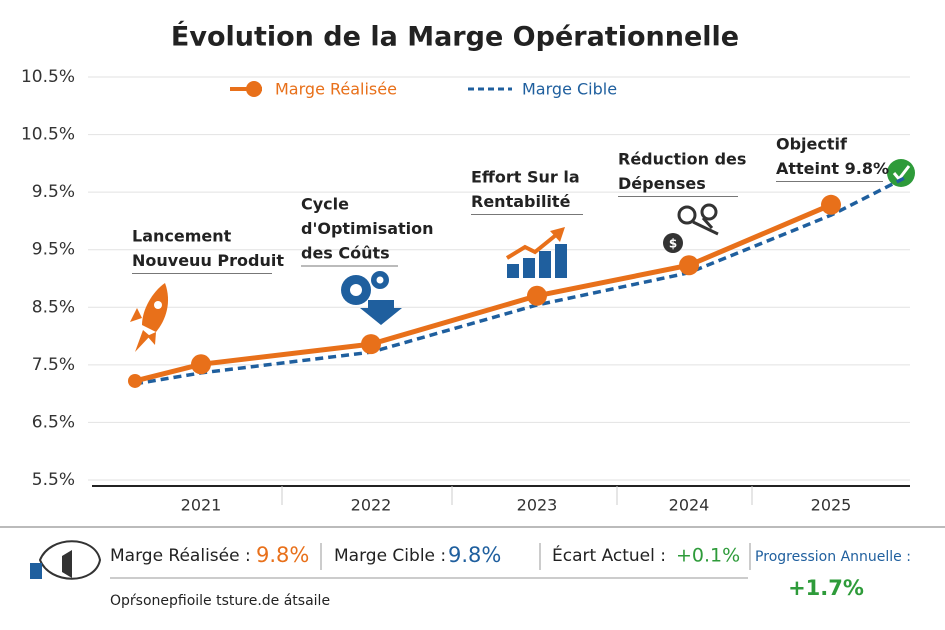  What do you see at coordinates (826, 588) in the screenshot?
I see `footer-value: +1.7%` at bounding box center [826, 588].